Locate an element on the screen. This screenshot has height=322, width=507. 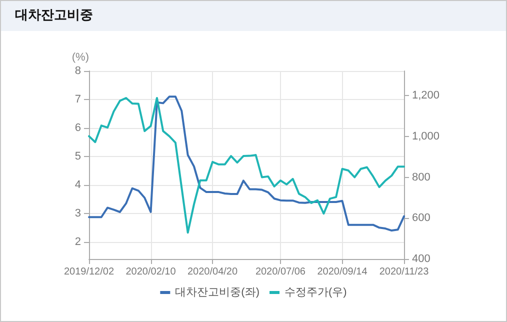
chart-title: 대차잔고비중 is located at coordinates (253, 16).